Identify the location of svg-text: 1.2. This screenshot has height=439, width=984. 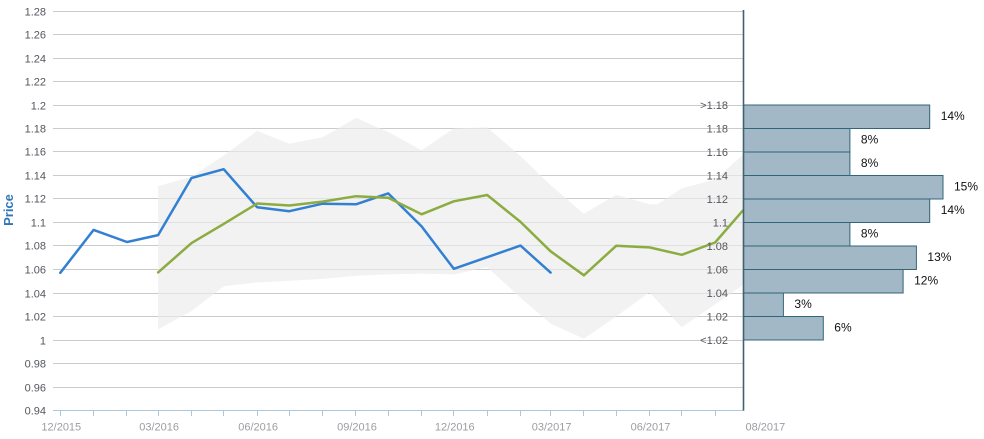
(38, 107).